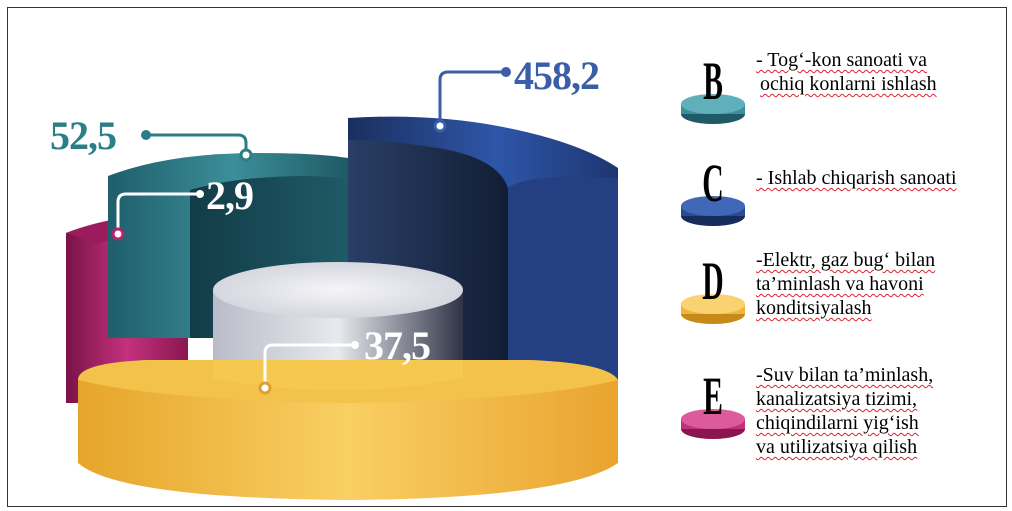 The height and width of the screenshot is (511, 1012). I want to click on badge-c-icon, so click(713, 211).